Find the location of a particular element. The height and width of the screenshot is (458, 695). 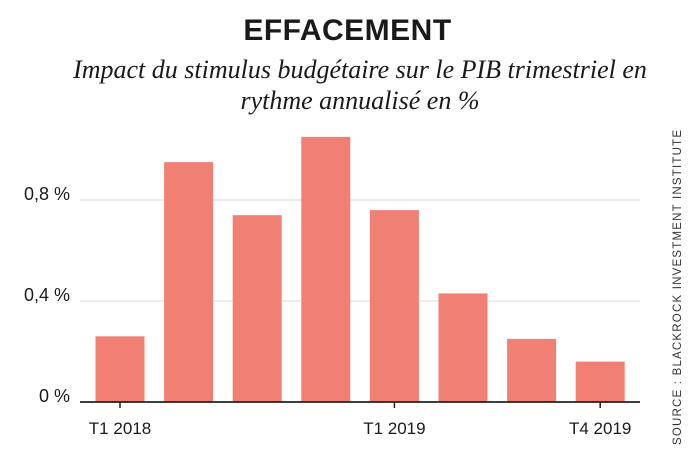

chart-title: EFFACEMENT is located at coordinates (347, 30).